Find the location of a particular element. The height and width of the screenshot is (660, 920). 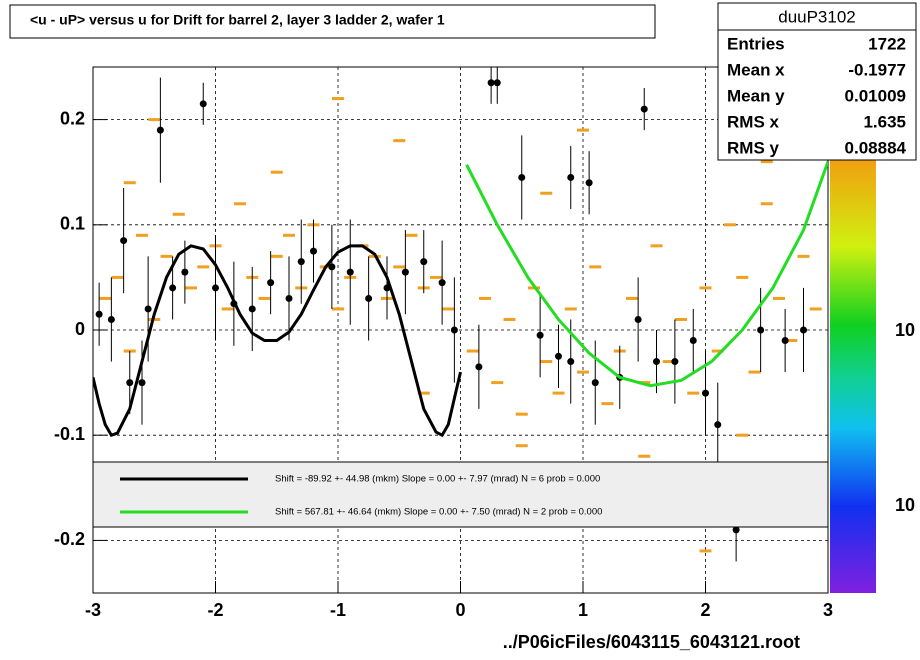

x-tick-label: -3 is located at coordinates (93, 610).